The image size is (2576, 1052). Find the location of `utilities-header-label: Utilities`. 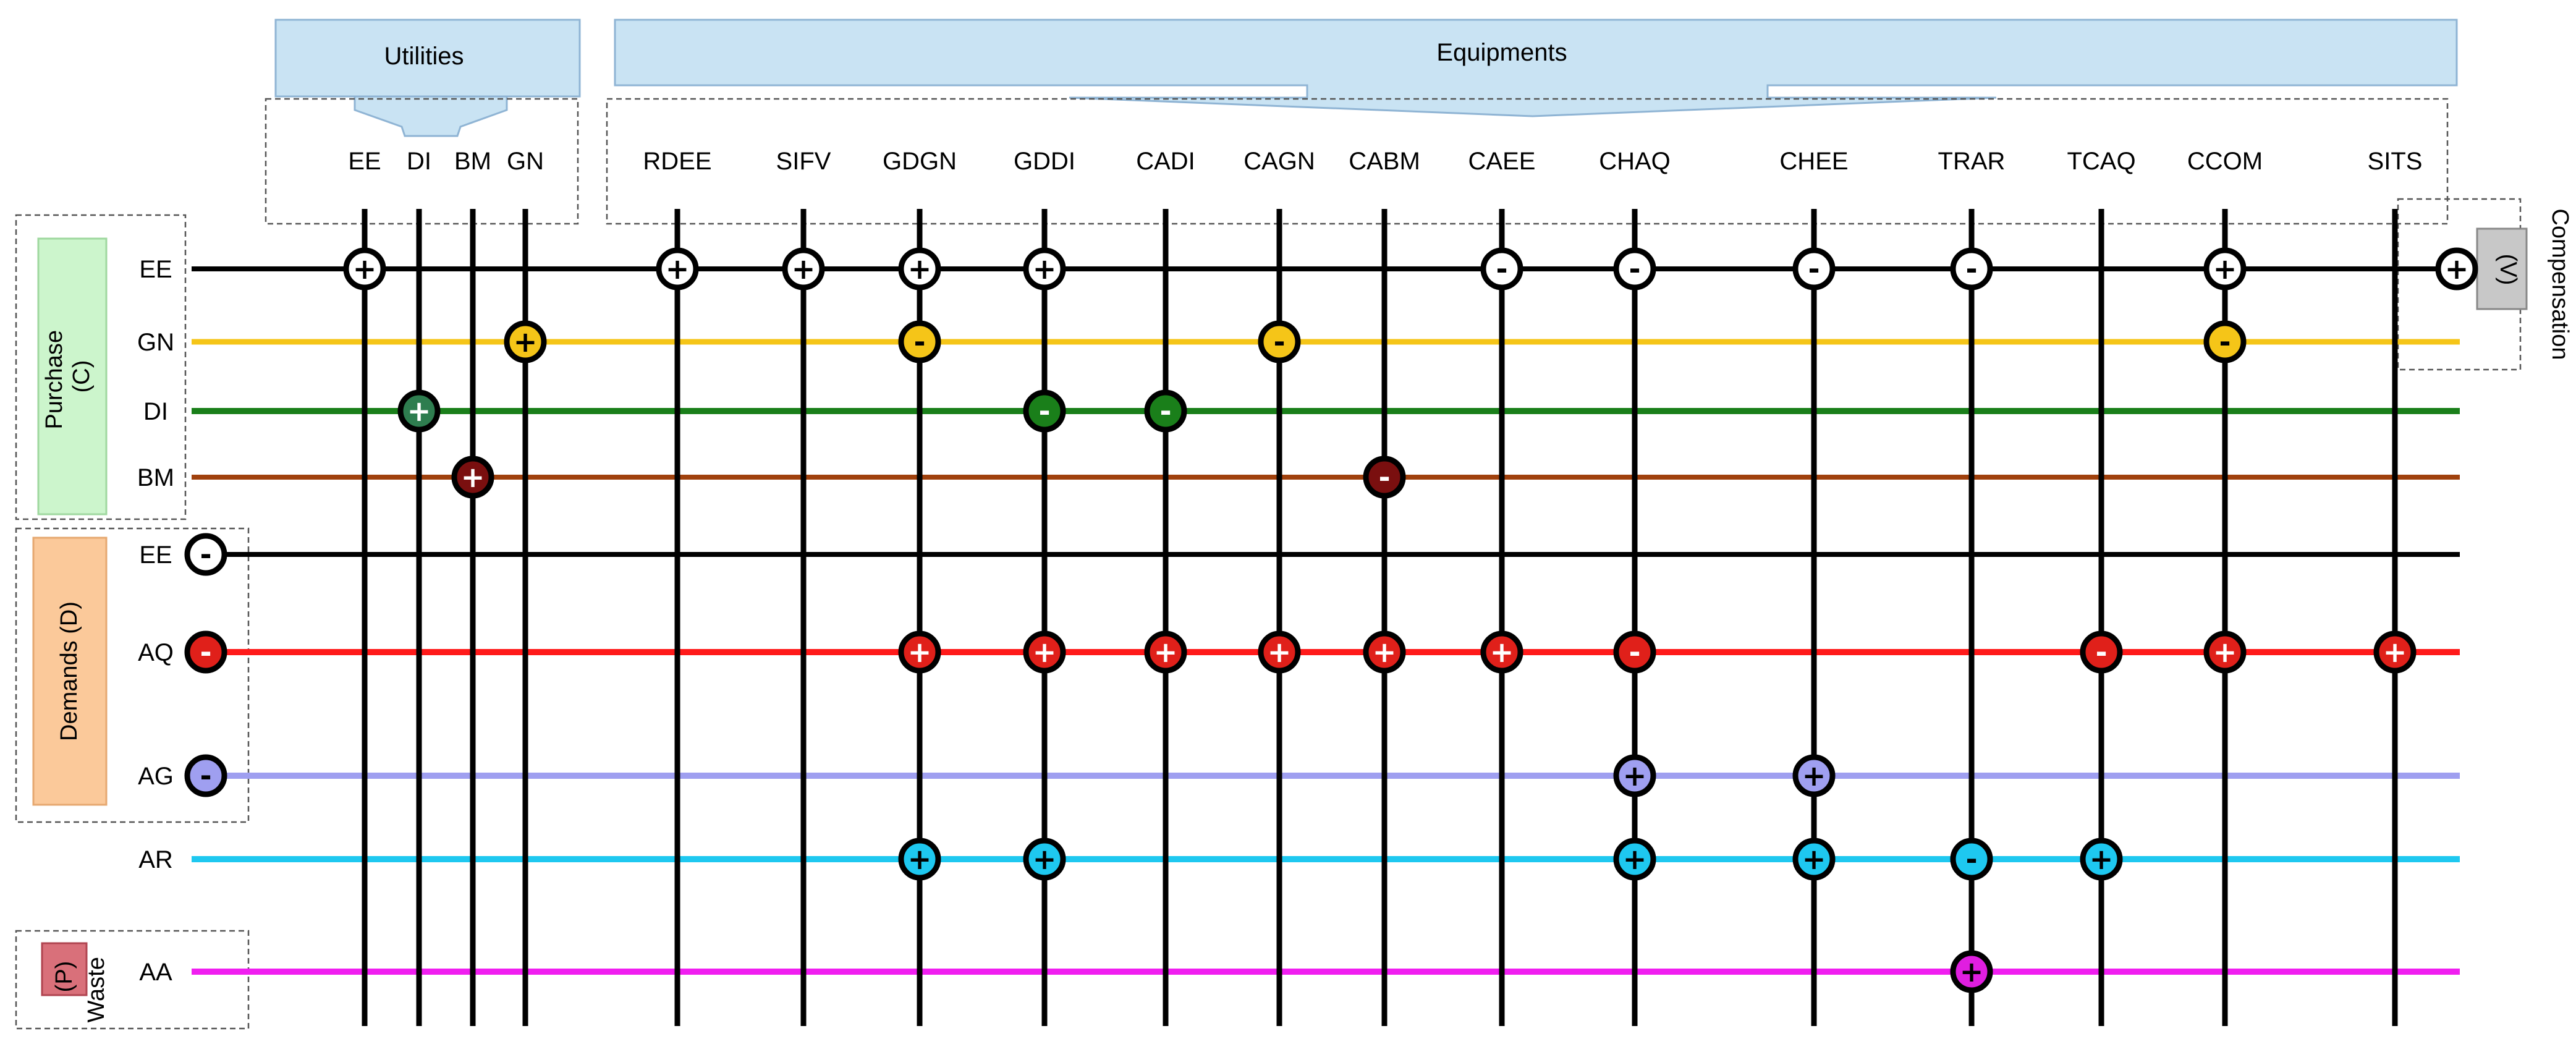

utilities-header-label: Utilities is located at coordinates (424, 57).